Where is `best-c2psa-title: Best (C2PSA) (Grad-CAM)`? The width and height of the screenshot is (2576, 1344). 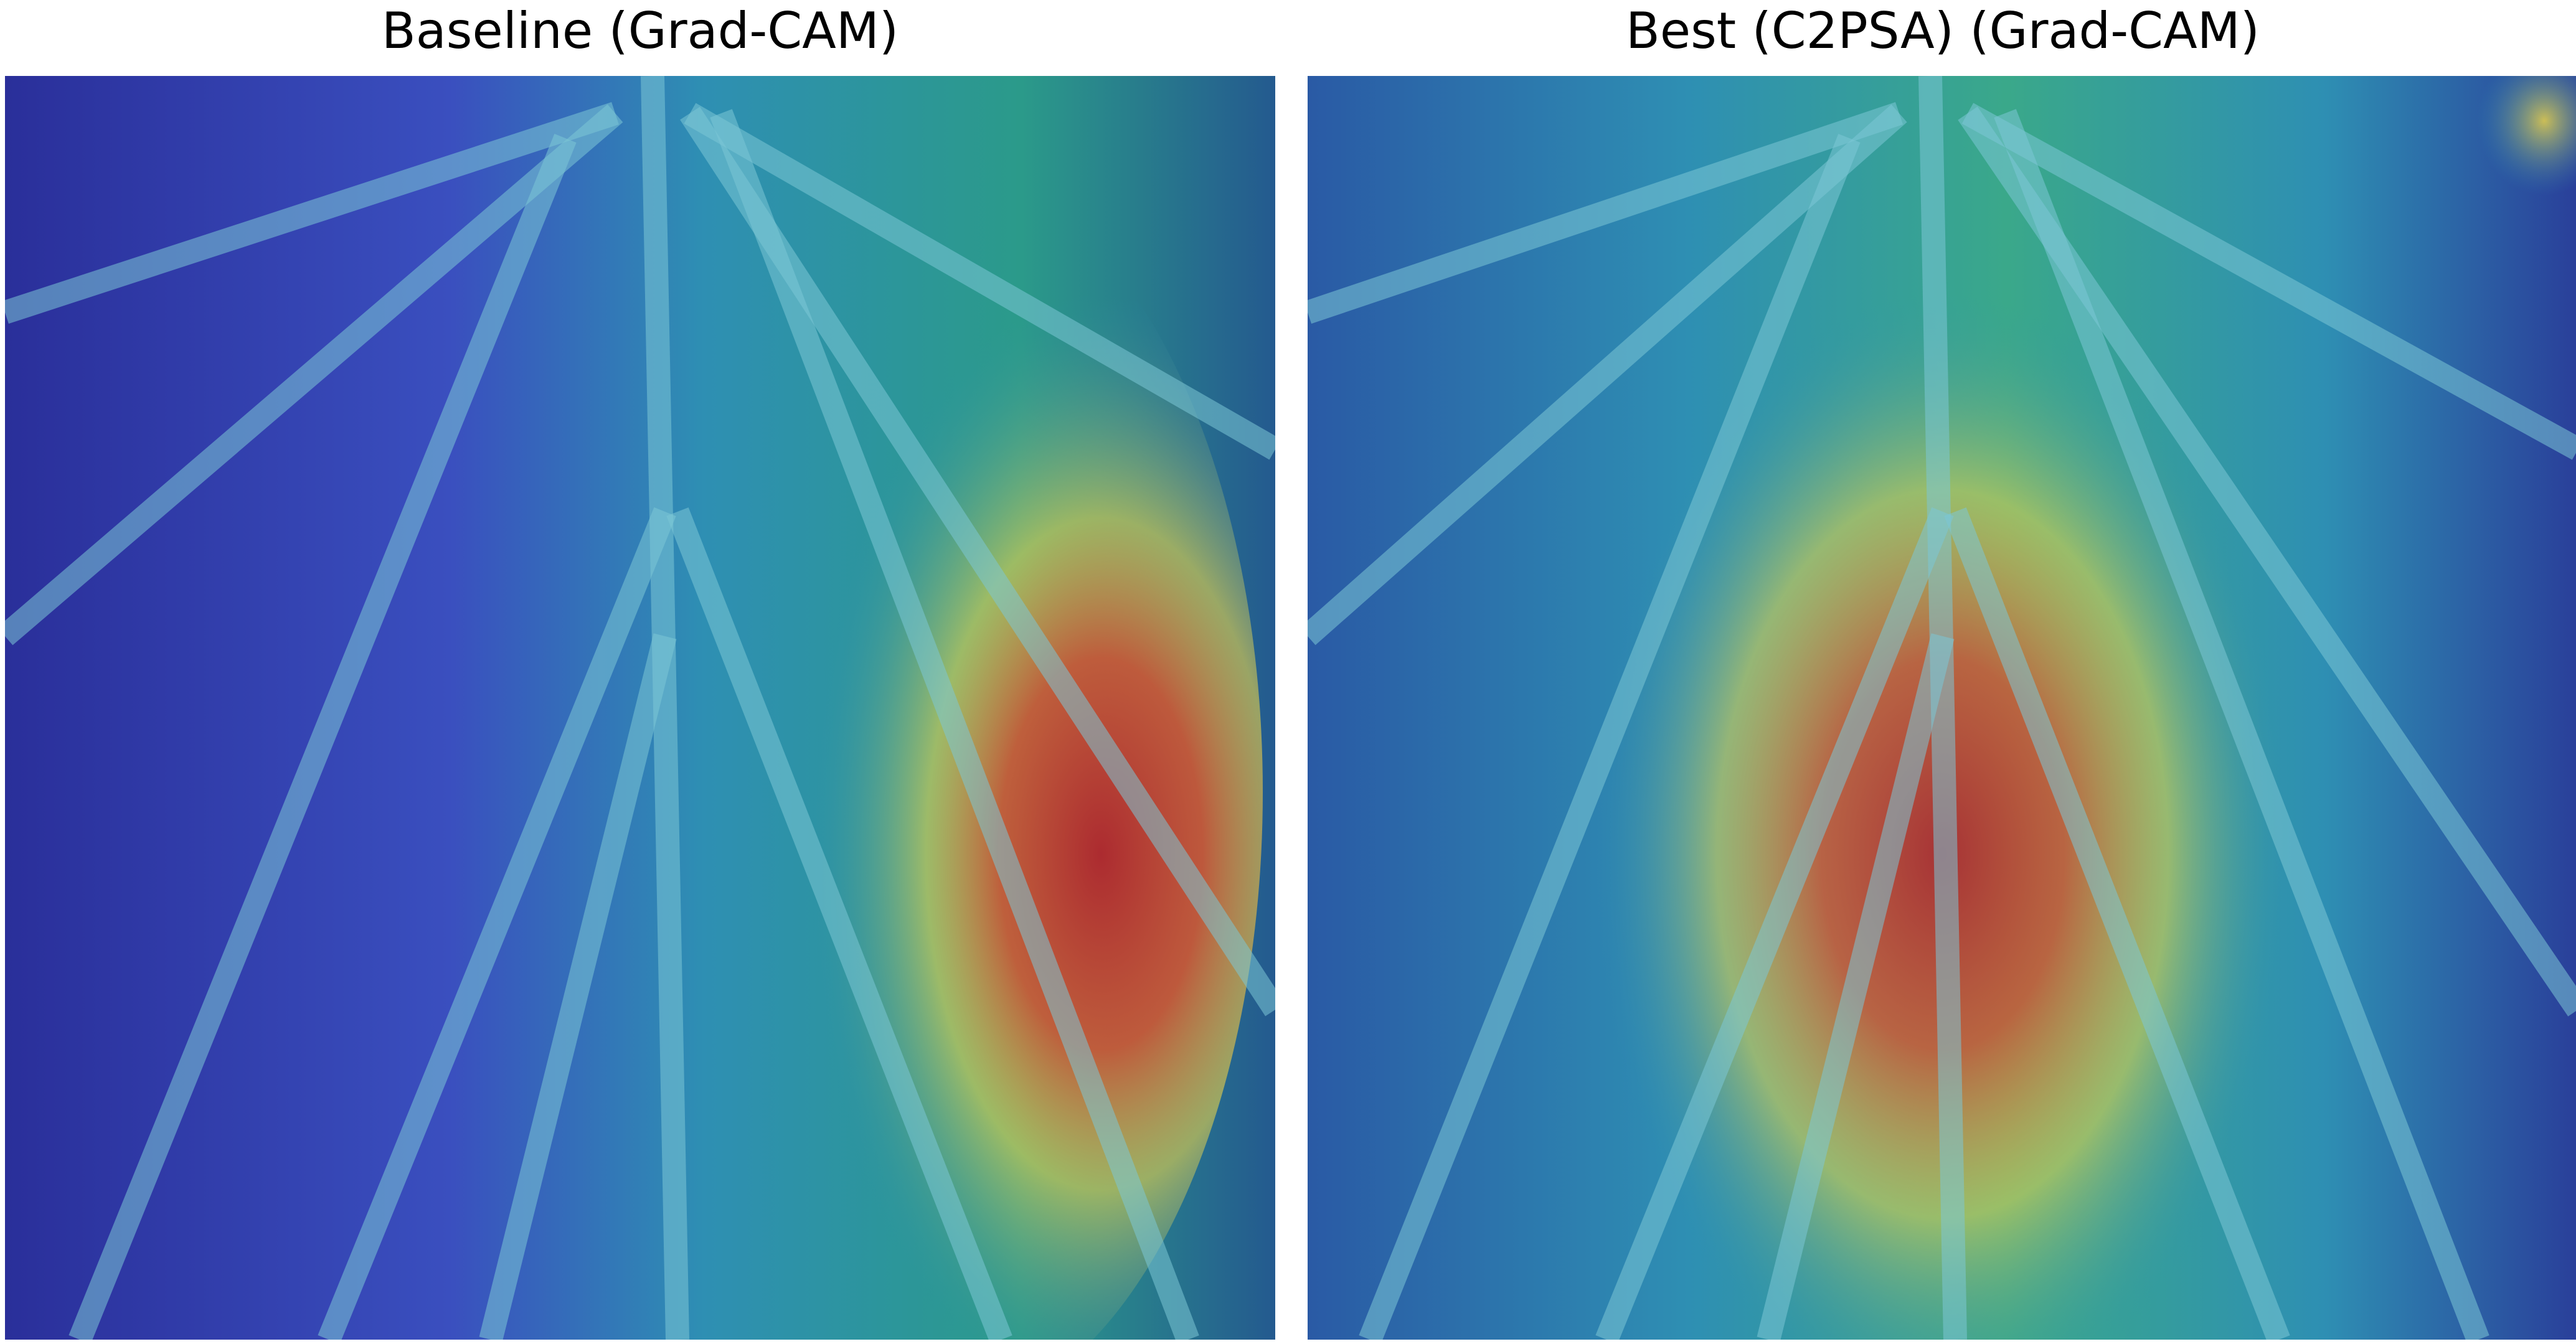 best-c2psa-title: Best (C2PSA) (Grad-CAM) is located at coordinates (1942, 31).